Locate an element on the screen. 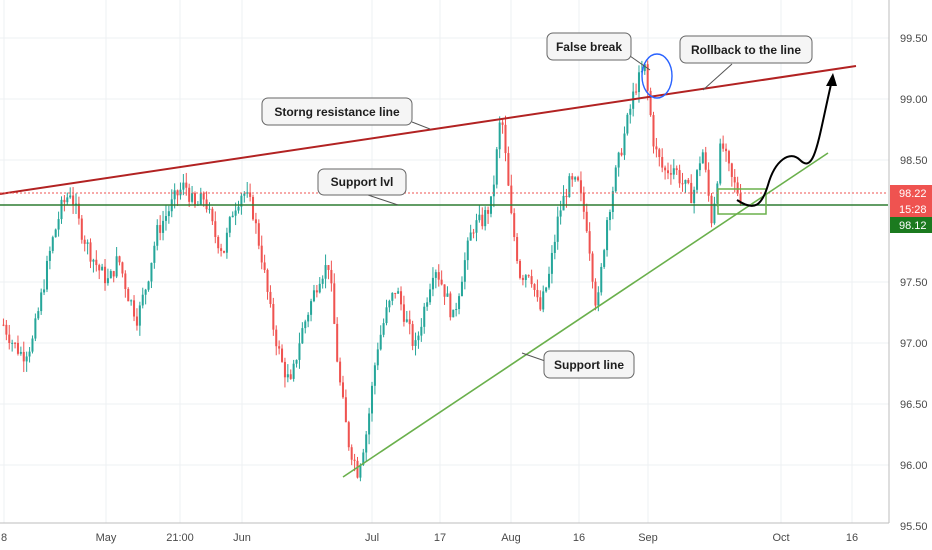 The height and width of the screenshot is (550, 932). price-tick-label: 96.50 is located at coordinates (914, 405).